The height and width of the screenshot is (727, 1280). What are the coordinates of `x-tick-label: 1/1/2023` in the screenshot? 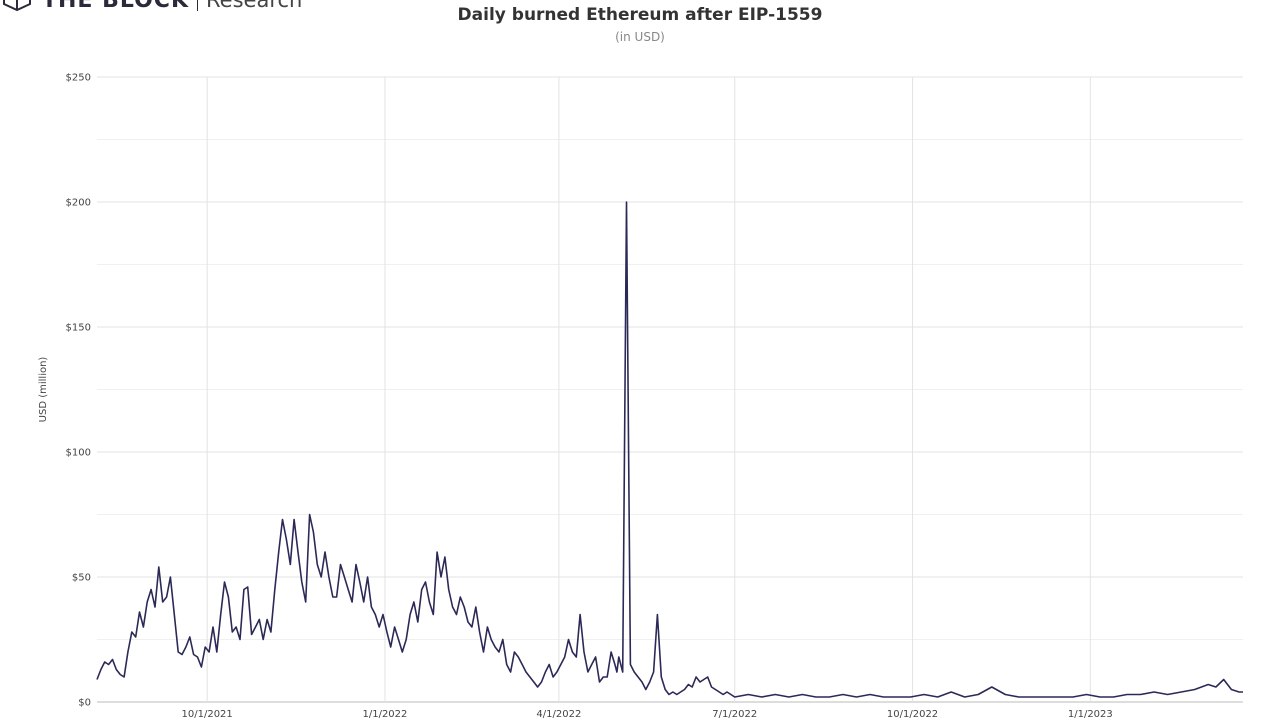 It's located at (1090, 714).